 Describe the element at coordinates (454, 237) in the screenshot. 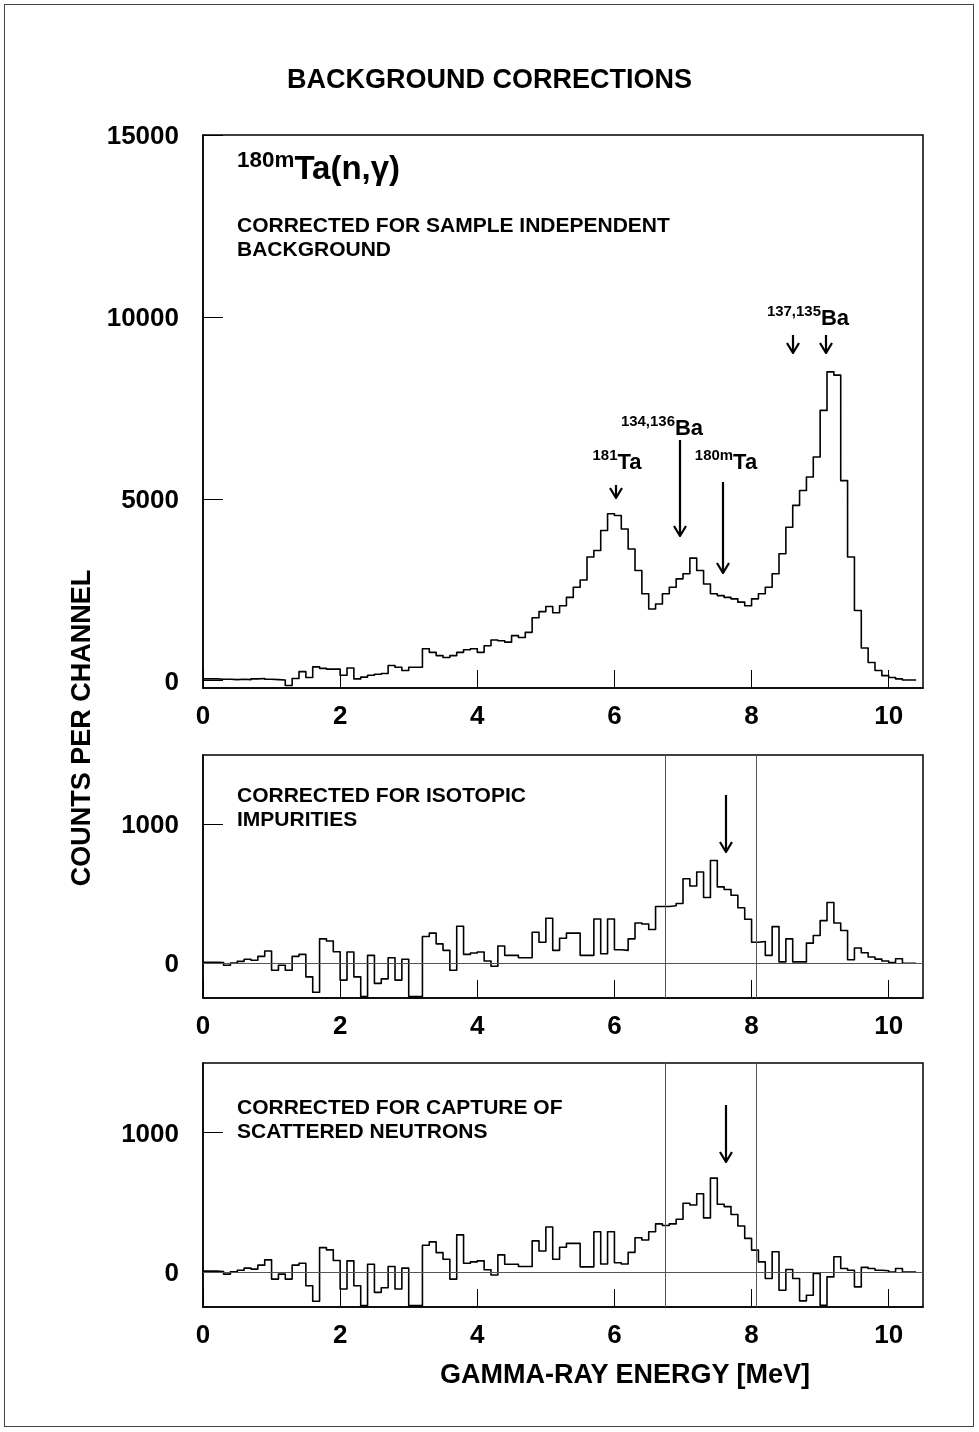

I see `annotation: CORRECTED FOR SAMPLE INDEPENDENT BACKGROUND` at that location.